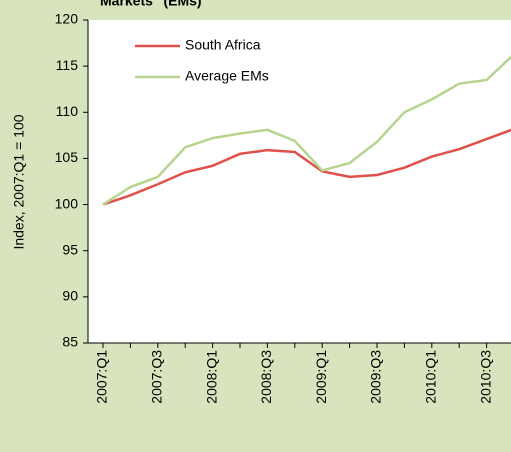 The height and width of the screenshot is (452, 511). I want to click on y-tick-label: 85, so click(70, 342).